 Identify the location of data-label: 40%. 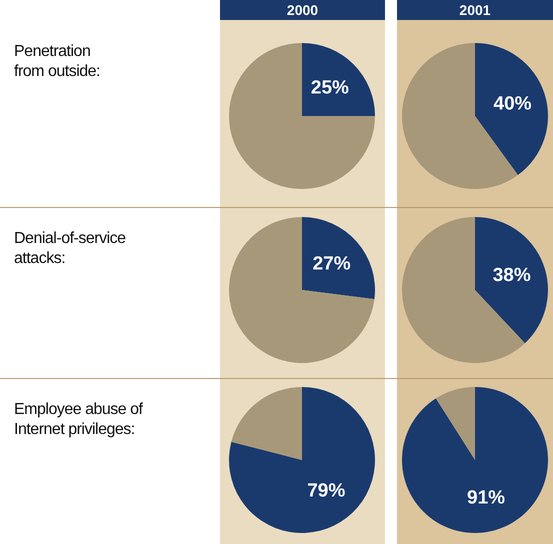
(513, 103).